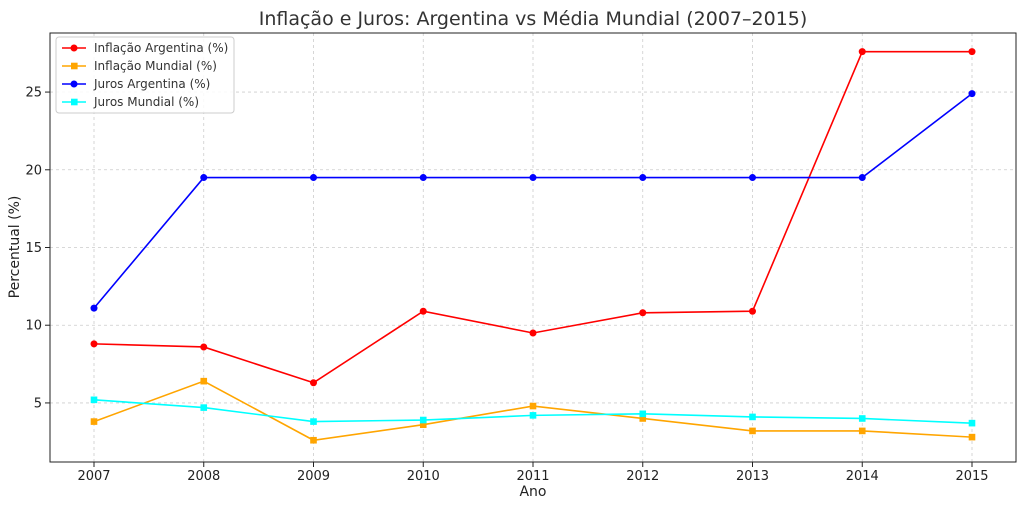  I want to click on legend-box, so click(145, 75).